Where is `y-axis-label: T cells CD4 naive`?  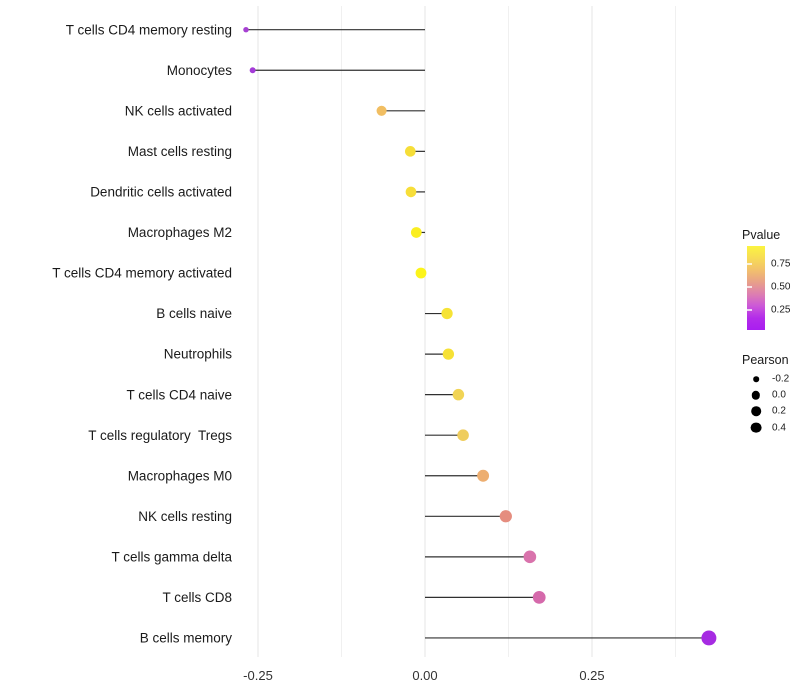
y-axis-label: T cells CD4 naive is located at coordinates (179, 394).